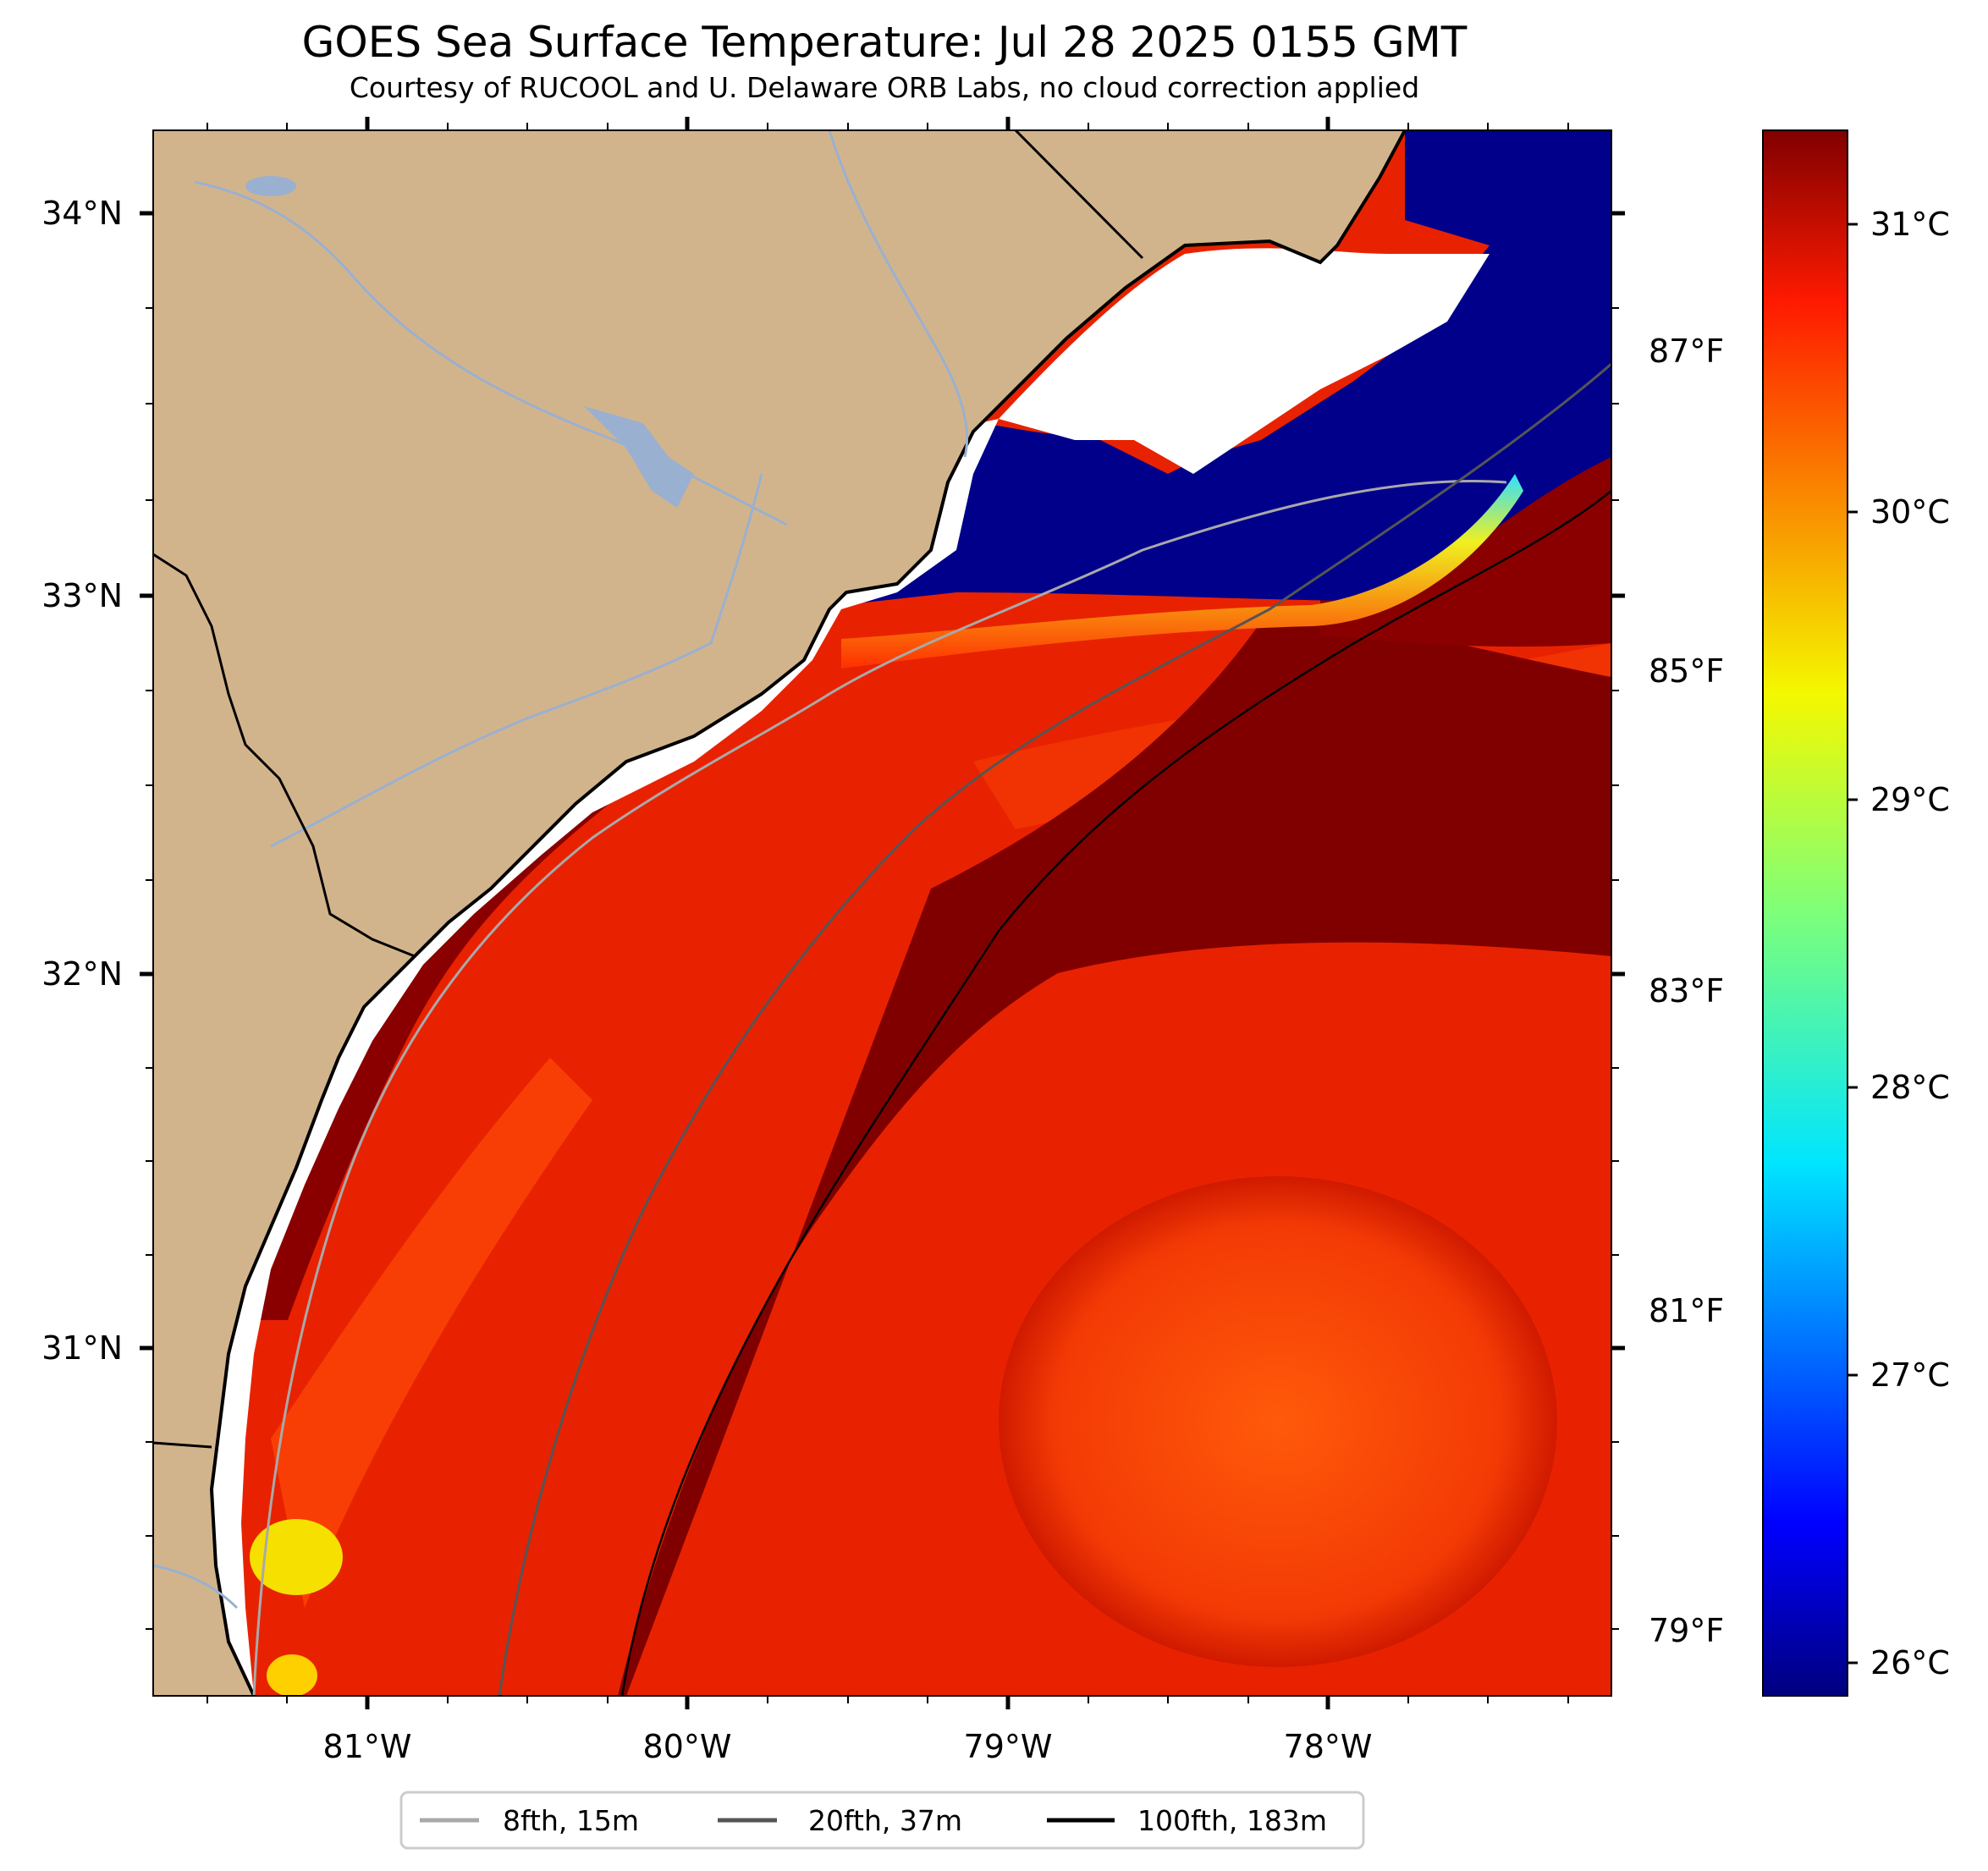 This screenshot has width=1988, height=1871. Describe the element at coordinates (367, 1747) in the screenshot. I see `x-tick-label: 81°W` at that location.